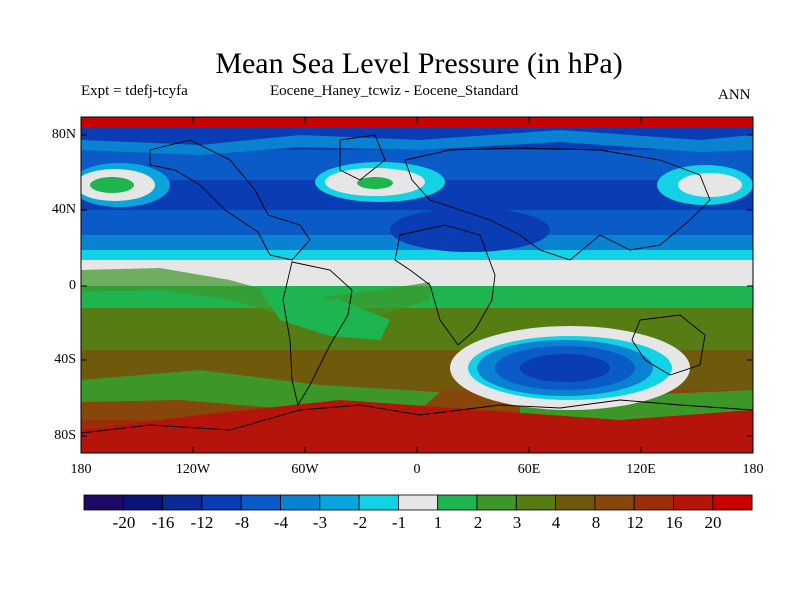  What do you see at coordinates (478, 522) in the screenshot?
I see `colorbar-label: 2` at bounding box center [478, 522].